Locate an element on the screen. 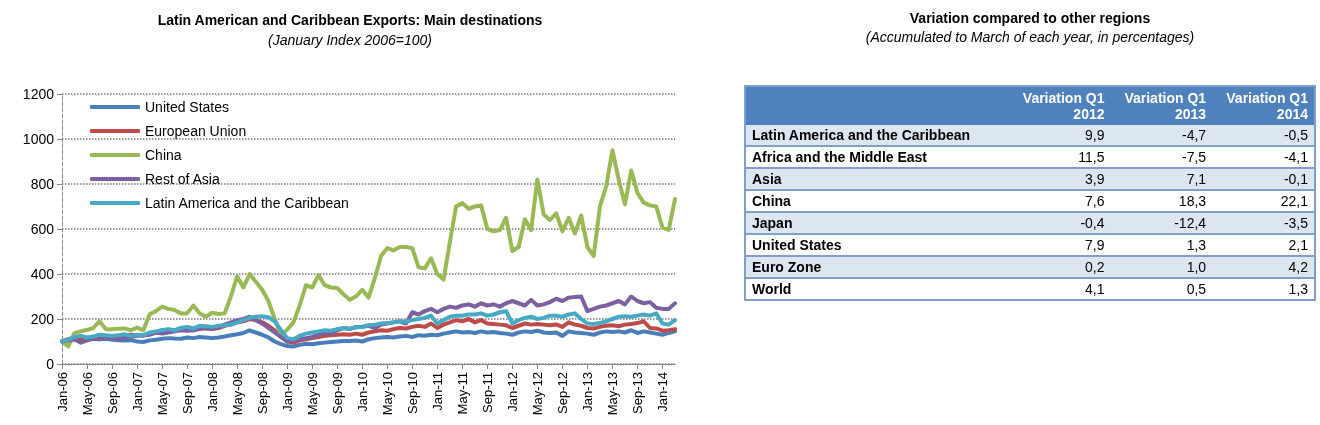 The width and height of the screenshot is (1320, 425). data-label: 4,2 is located at coordinates (1263, 267).